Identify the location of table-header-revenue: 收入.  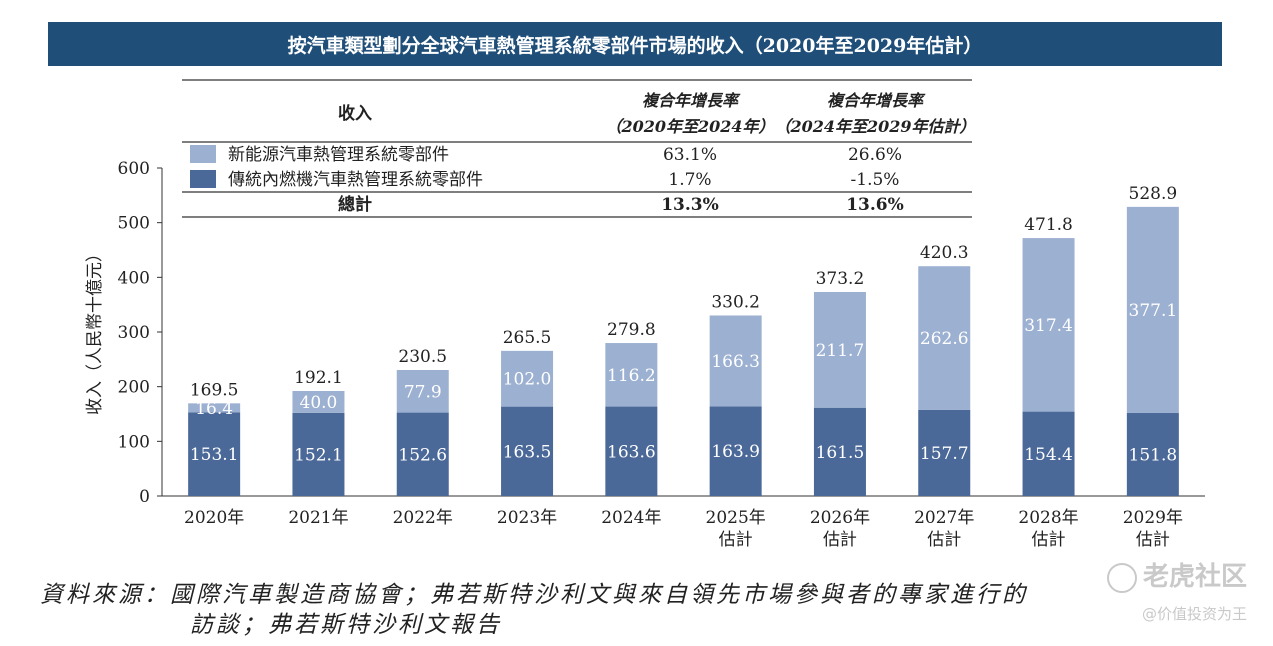
(355, 113).